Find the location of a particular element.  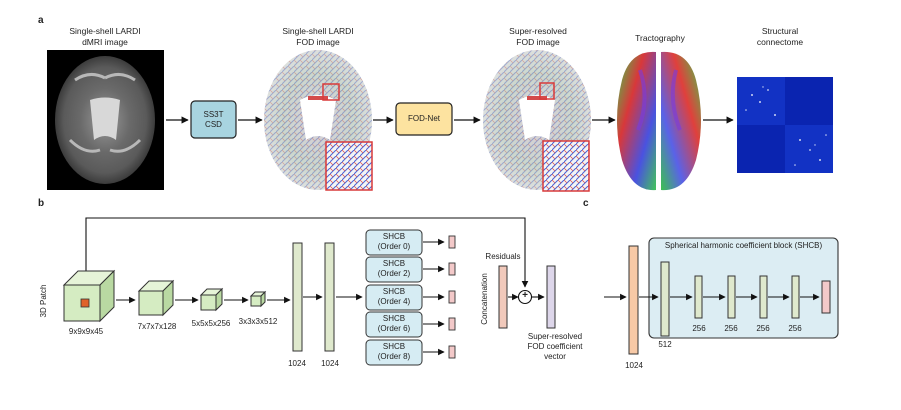

fod-image-super-resolved is located at coordinates (537, 121).